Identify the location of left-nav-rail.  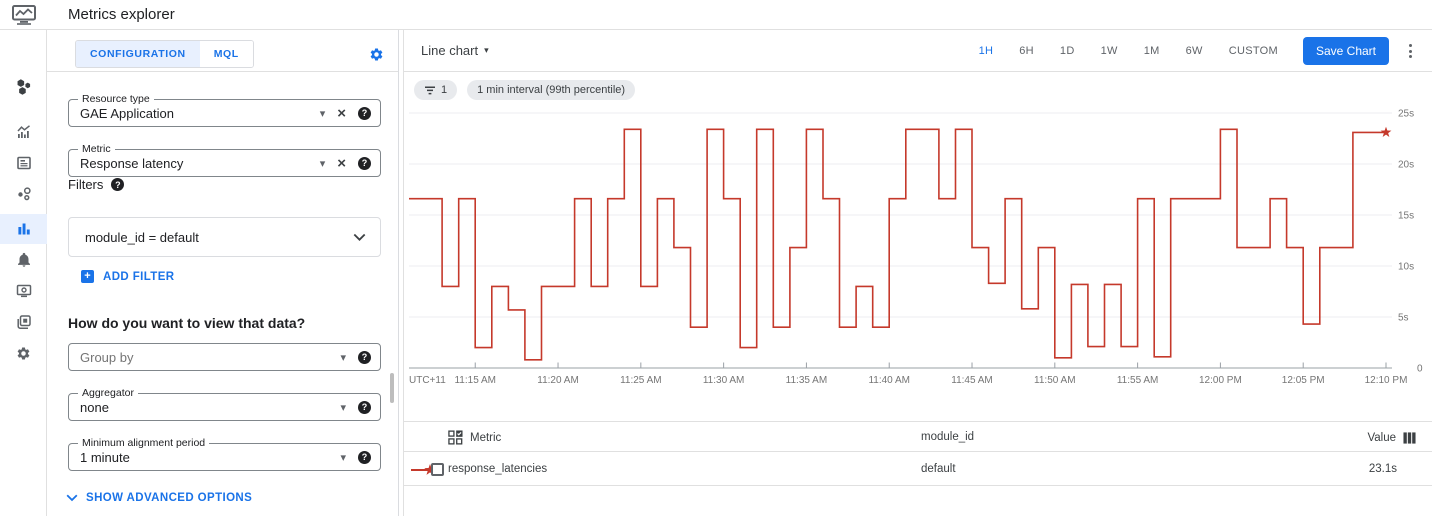
(23, 273).